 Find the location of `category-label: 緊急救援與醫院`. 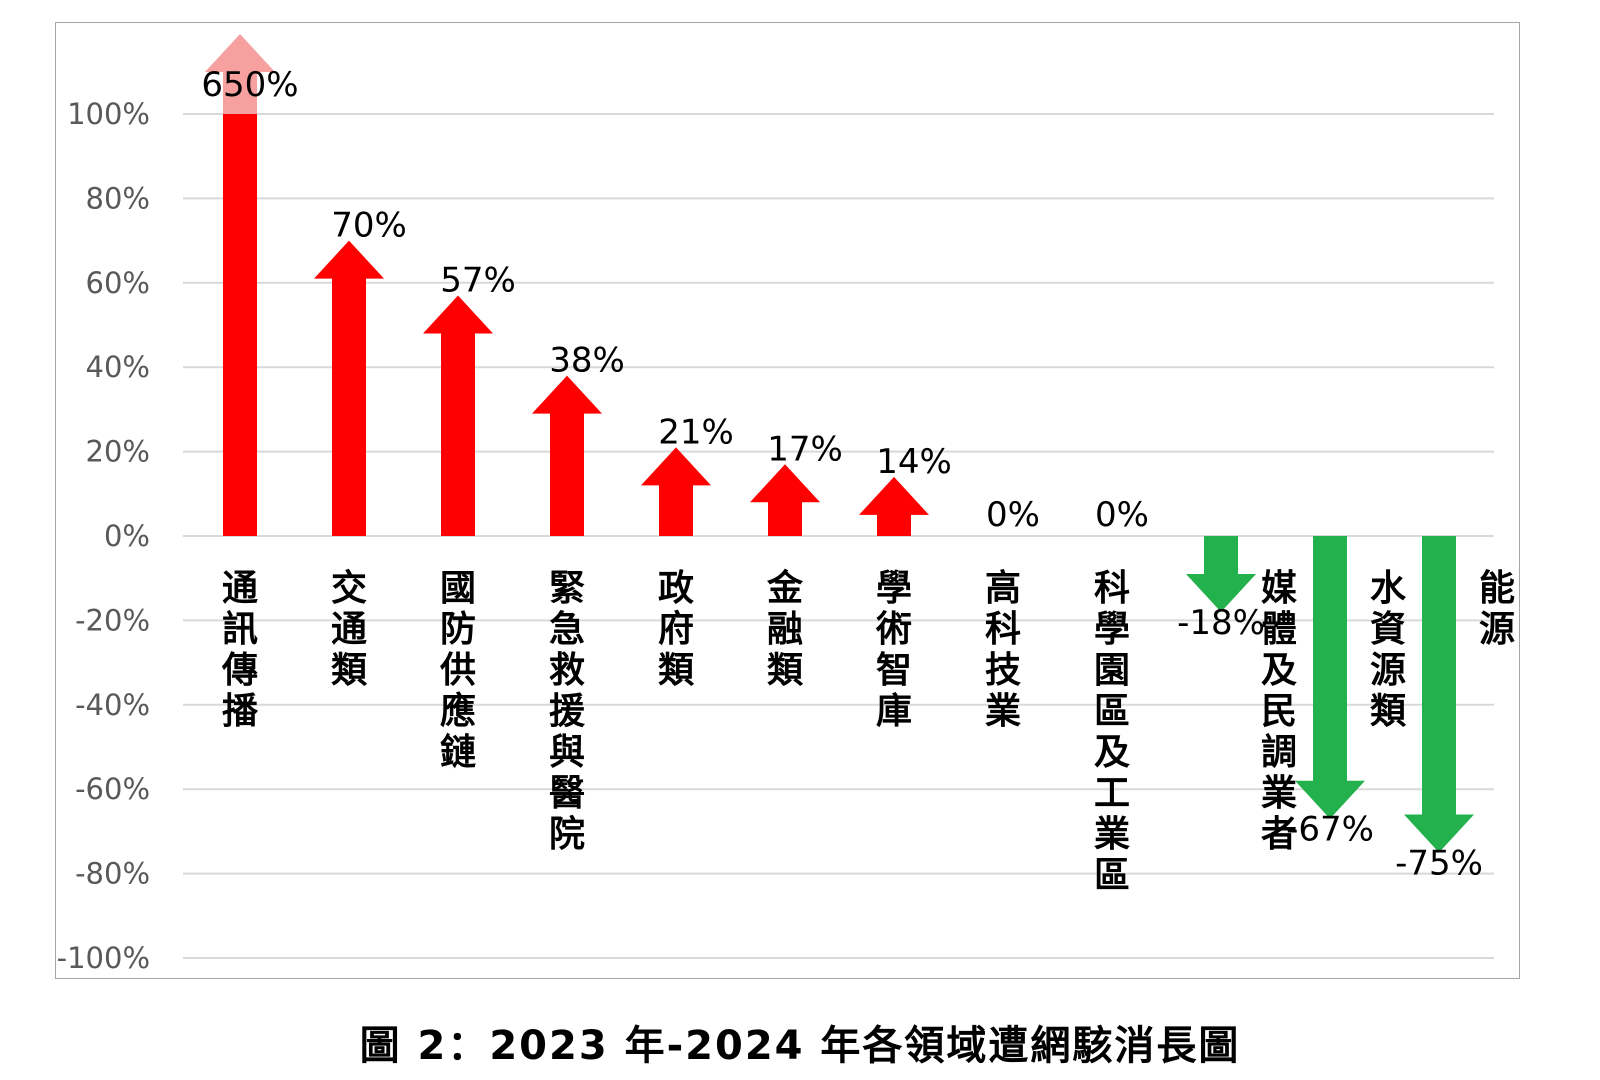

category-label: 緊急救援與醫院 is located at coordinates (567, 711).